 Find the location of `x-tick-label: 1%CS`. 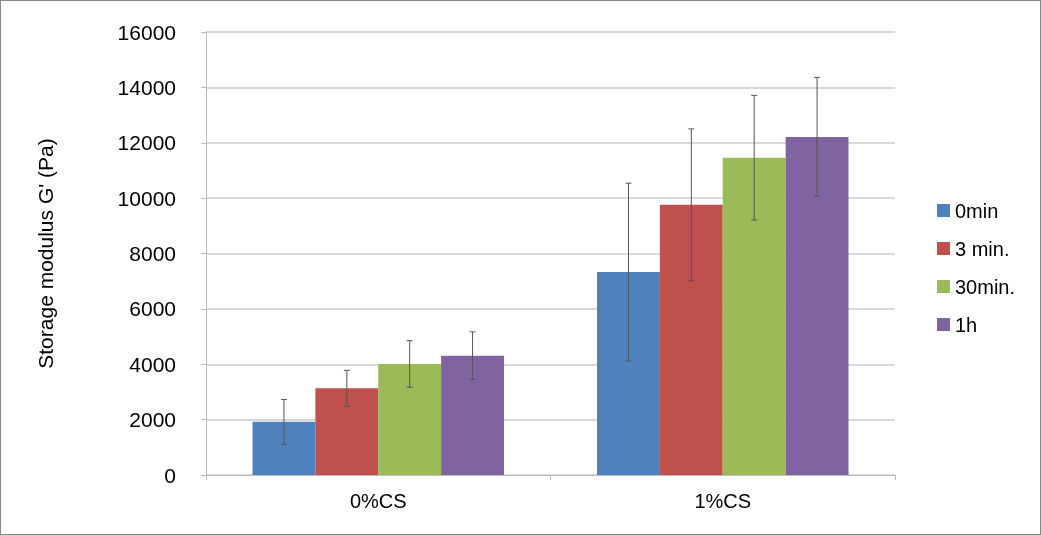

x-tick-label: 1%CS is located at coordinates (723, 501).